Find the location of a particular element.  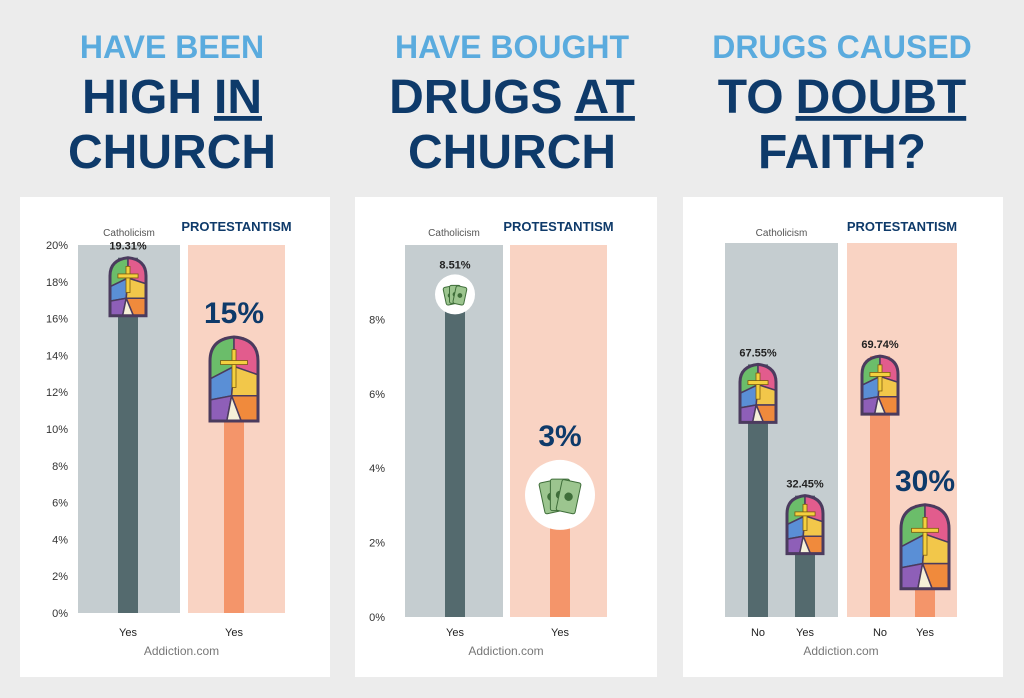

y-tick-label: 12% is located at coordinates (57, 393).